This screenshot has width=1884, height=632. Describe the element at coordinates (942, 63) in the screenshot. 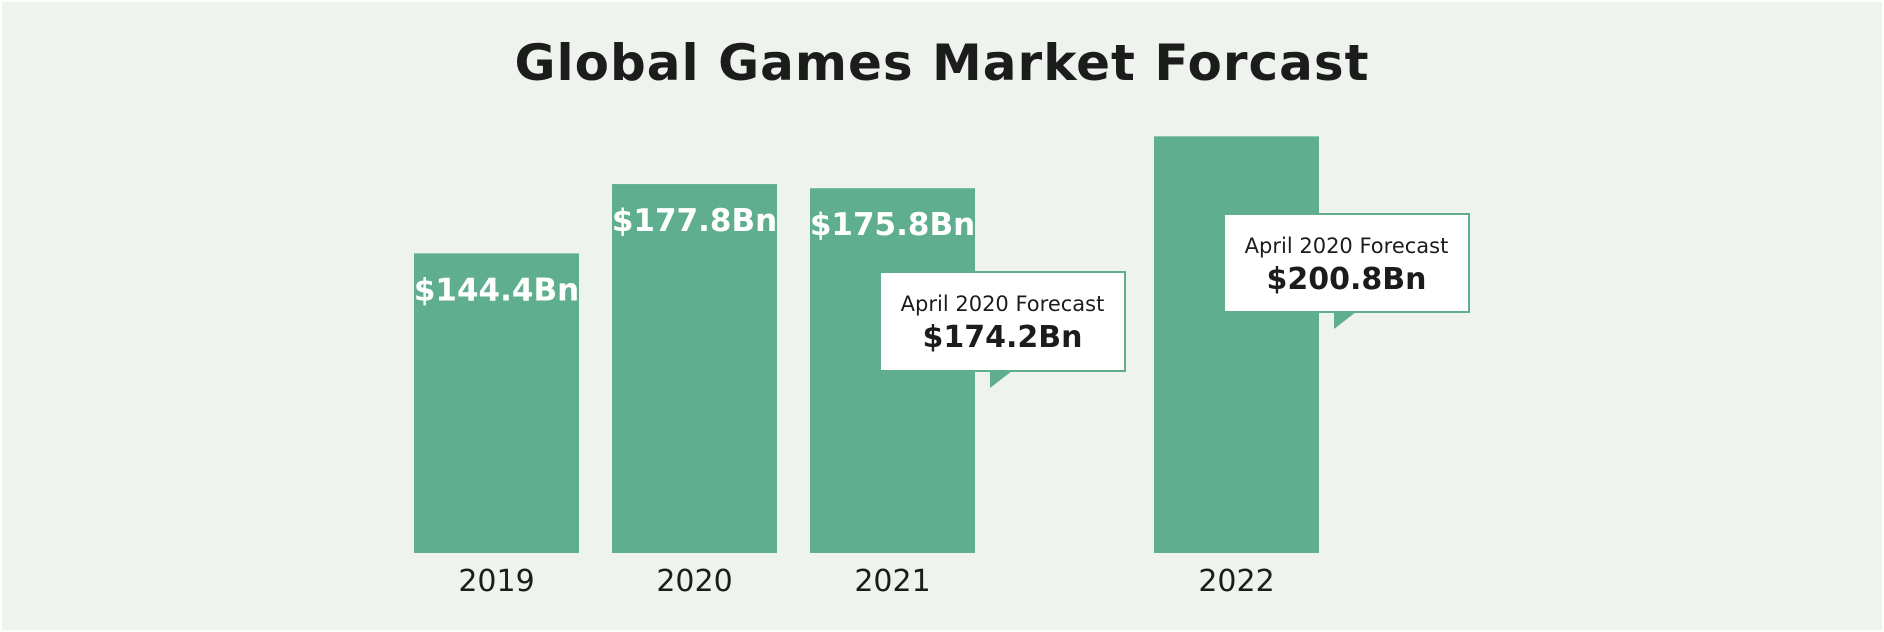

I see `chart-title: Global Games Market Forcast` at that location.